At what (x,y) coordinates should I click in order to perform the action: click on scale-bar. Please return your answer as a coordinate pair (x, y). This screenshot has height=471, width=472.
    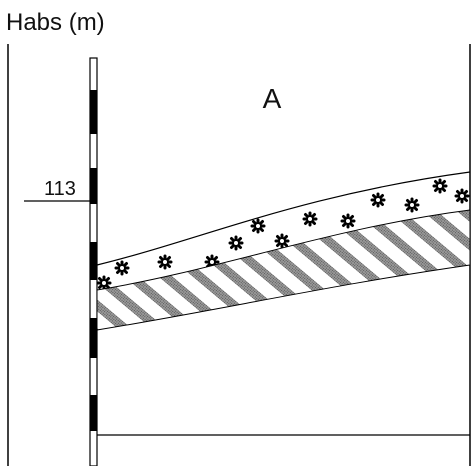
    Looking at the image, I should click on (93, 262).